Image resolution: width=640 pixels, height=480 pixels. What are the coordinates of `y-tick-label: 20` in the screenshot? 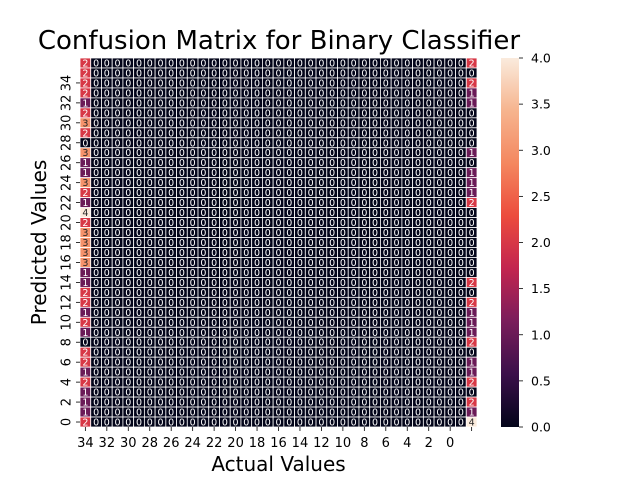 It's located at (67, 222).